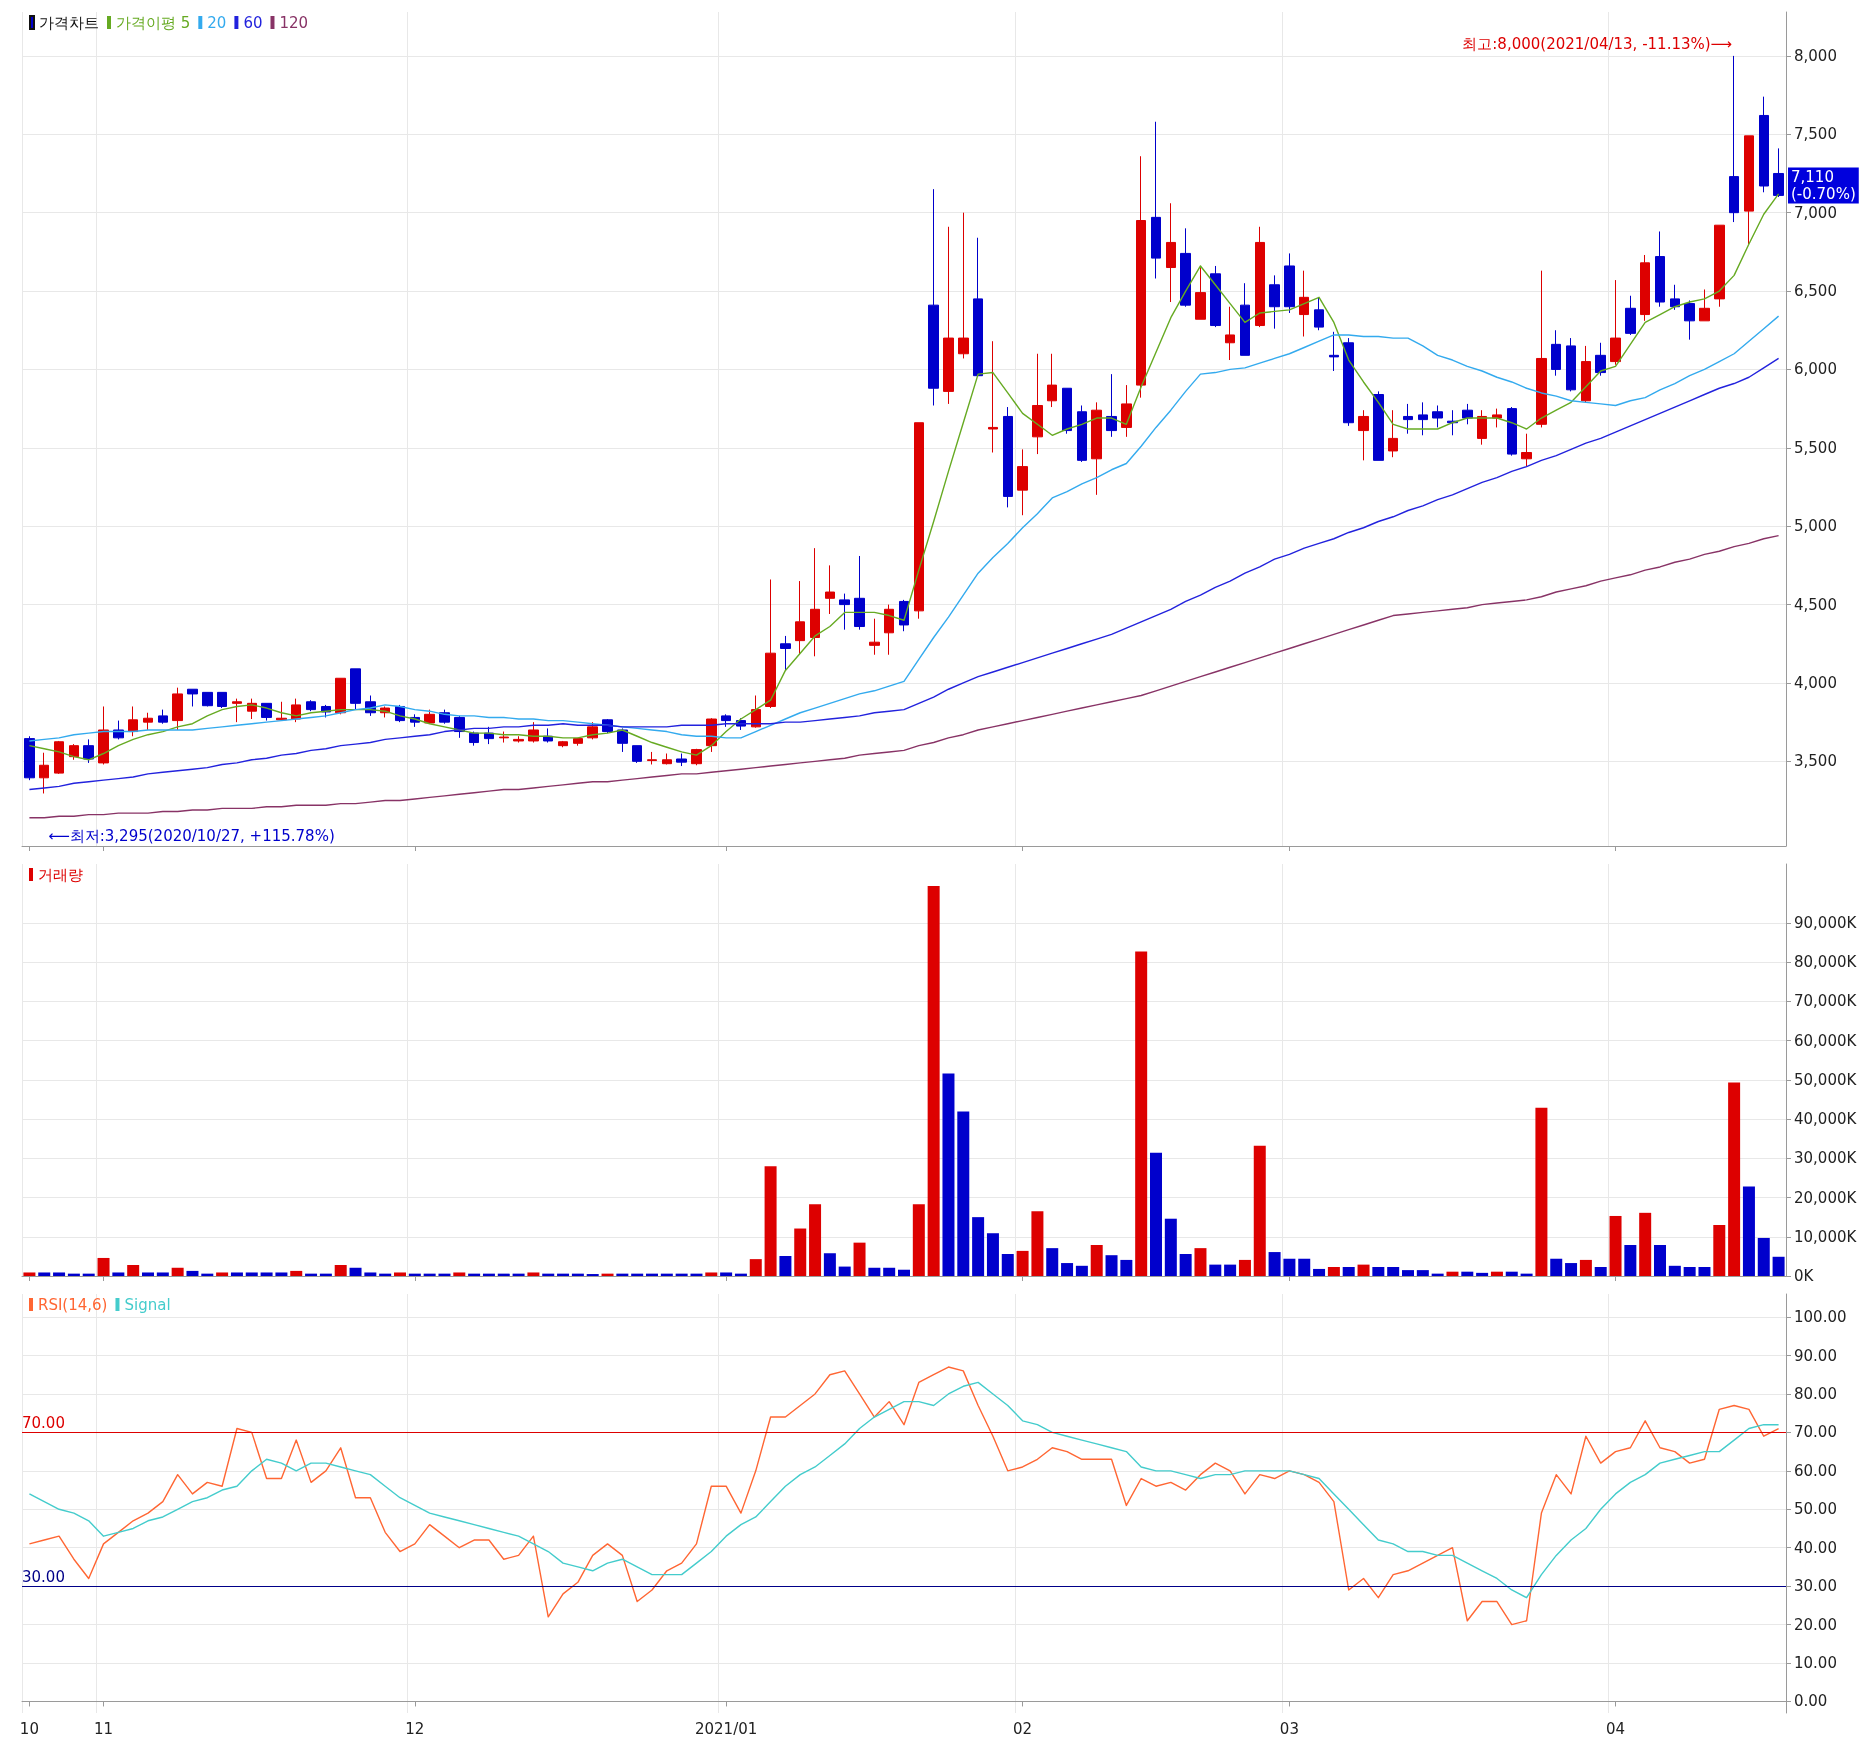  What do you see at coordinates (1815, 761) in the screenshot?
I see `y-tick-label: 3,500` at bounding box center [1815, 761].